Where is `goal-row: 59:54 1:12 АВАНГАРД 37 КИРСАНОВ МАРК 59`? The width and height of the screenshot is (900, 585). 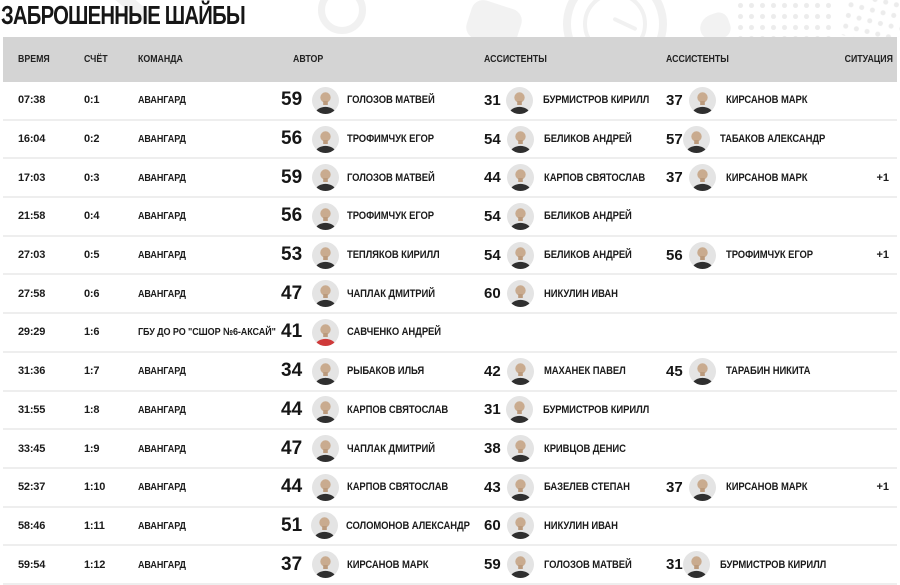 goal-row: 59:54 1:12 АВАНГАРД 37 КИРСАНОВ МАРК 59 is located at coordinates (450, 565).